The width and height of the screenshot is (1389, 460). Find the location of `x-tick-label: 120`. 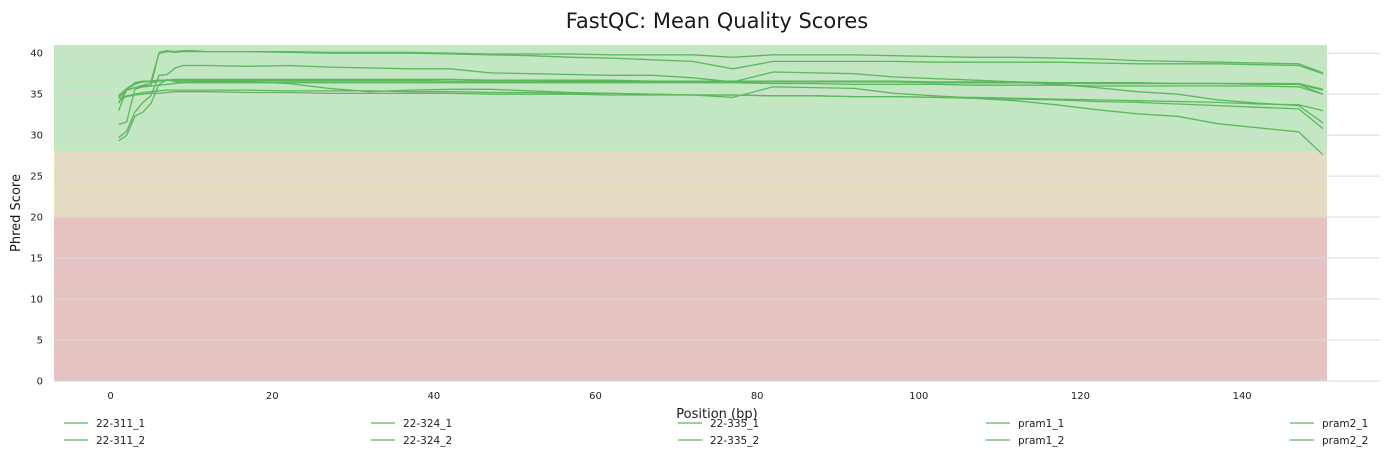

x-tick-label: 120 is located at coordinates (1080, 396).